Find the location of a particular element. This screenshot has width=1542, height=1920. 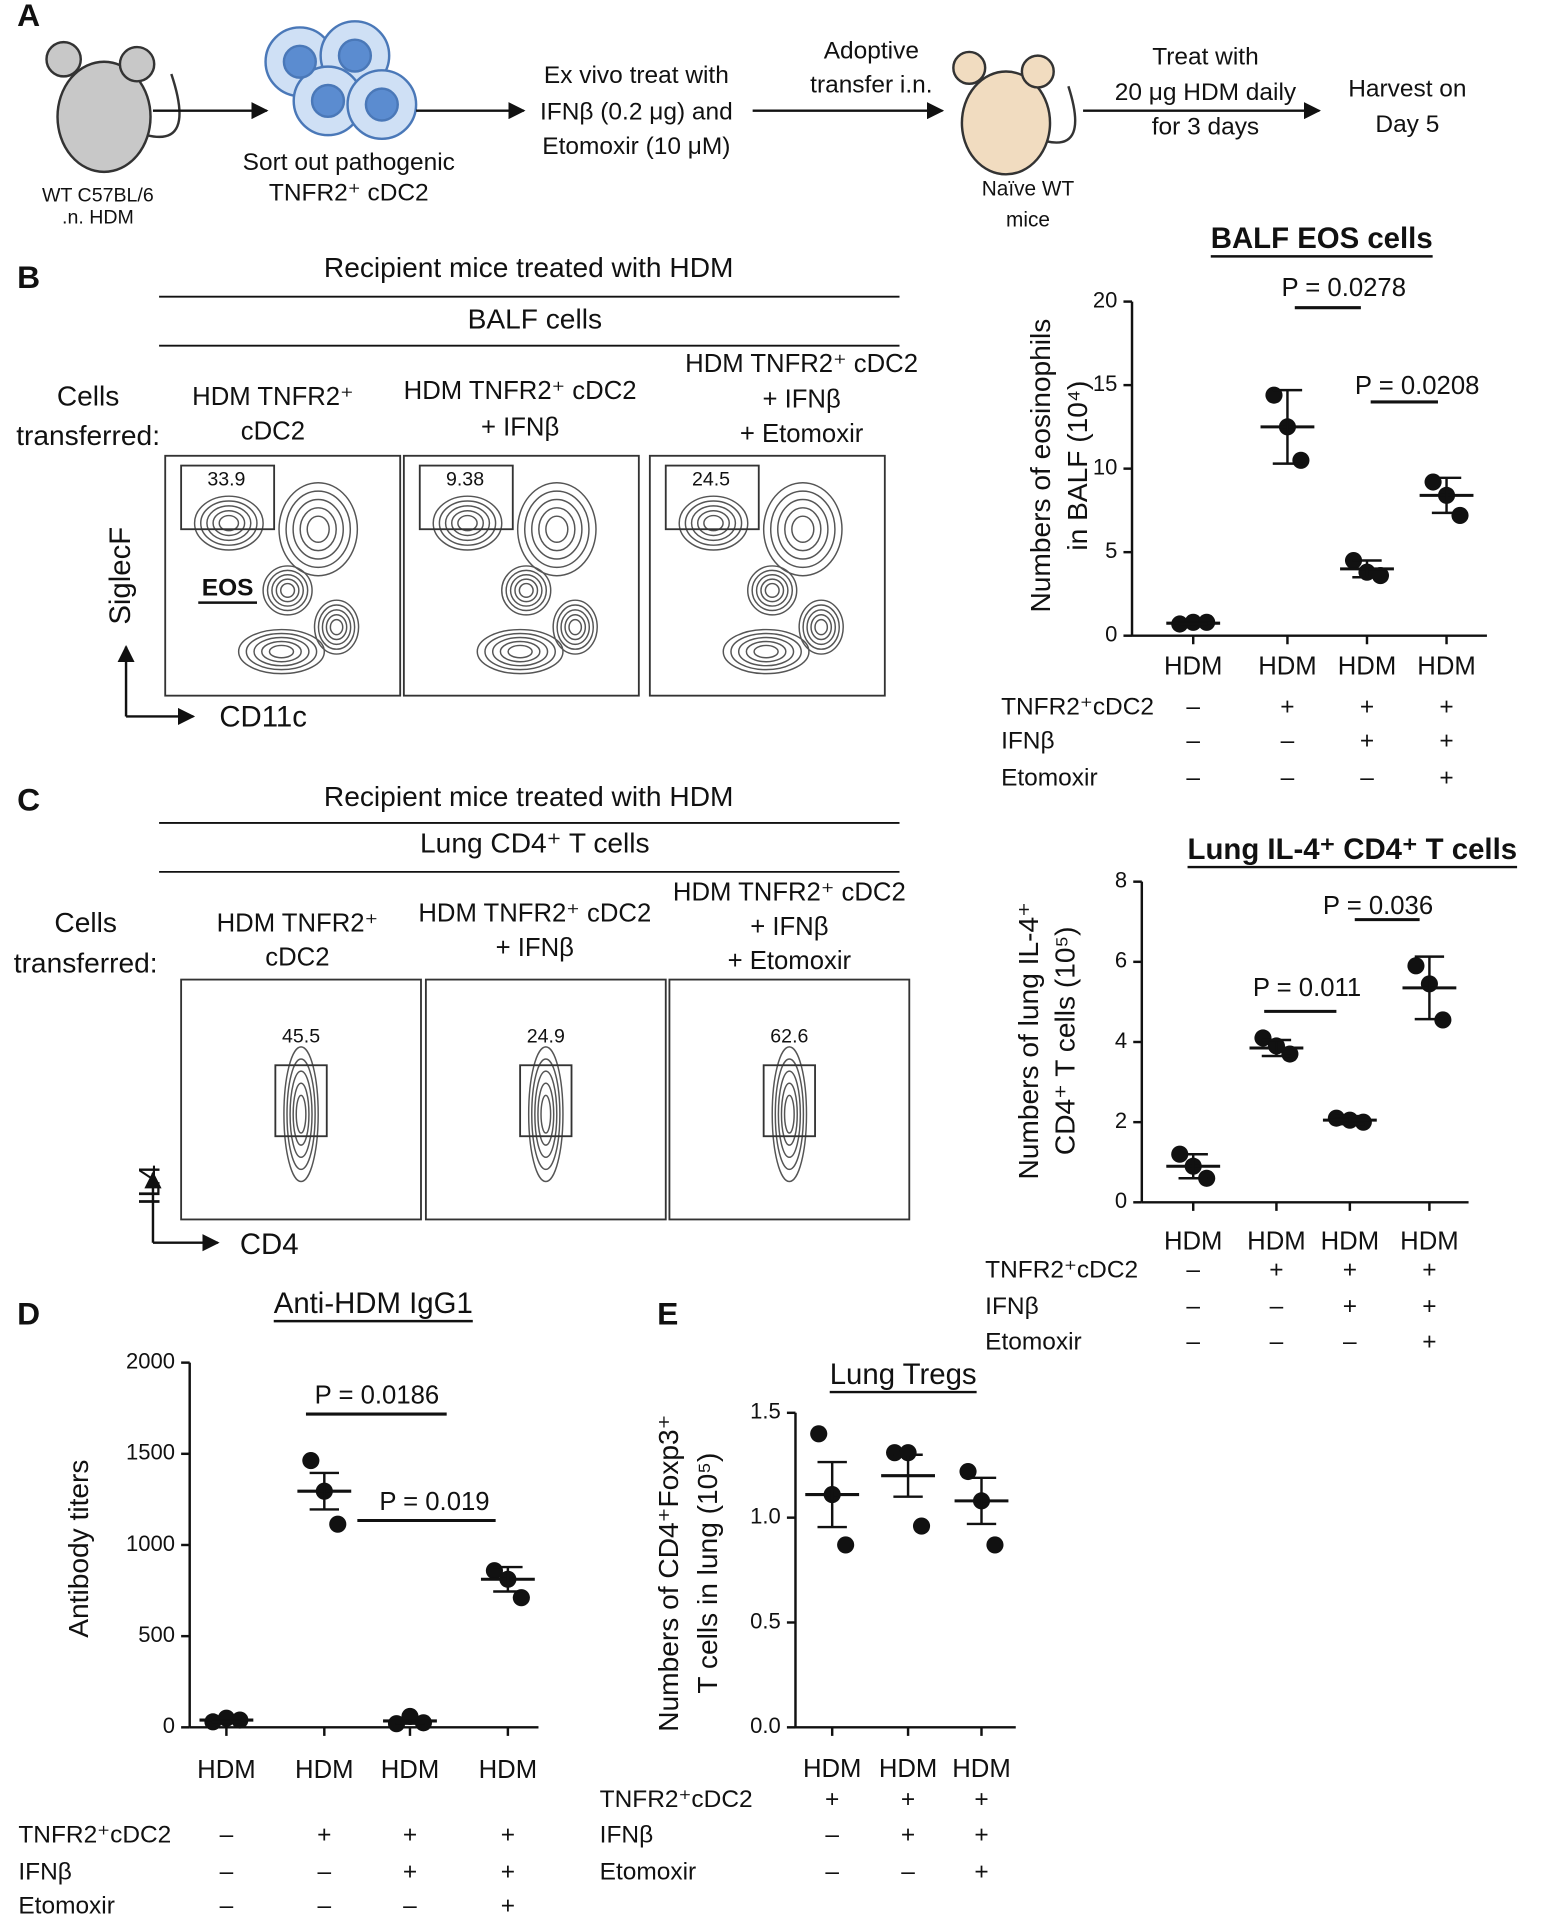

panel-label: A is located at coordinates (28, 16).